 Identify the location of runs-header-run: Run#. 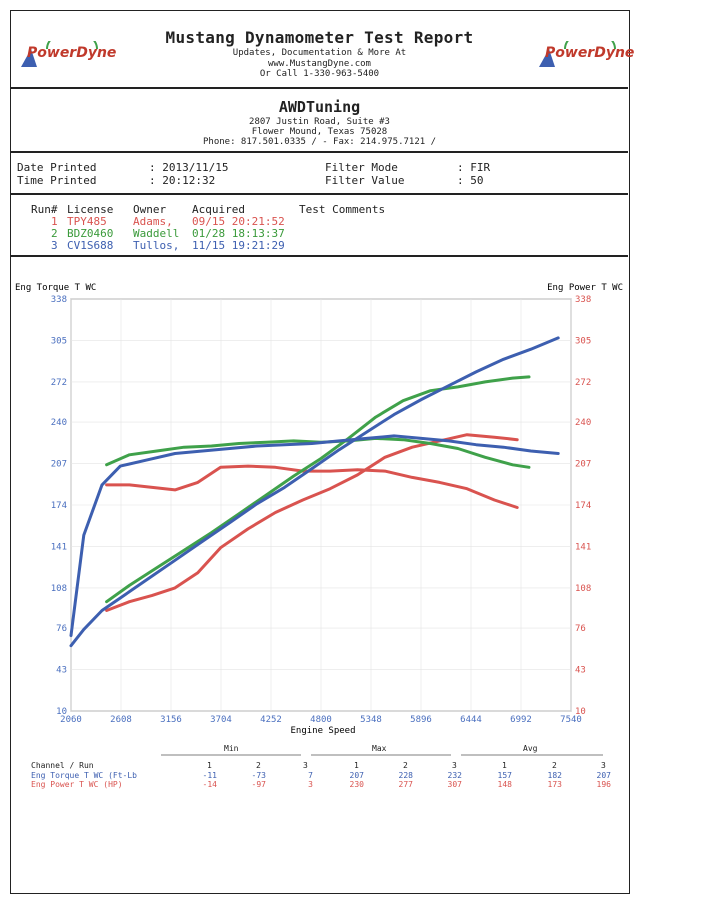
(44, 209).